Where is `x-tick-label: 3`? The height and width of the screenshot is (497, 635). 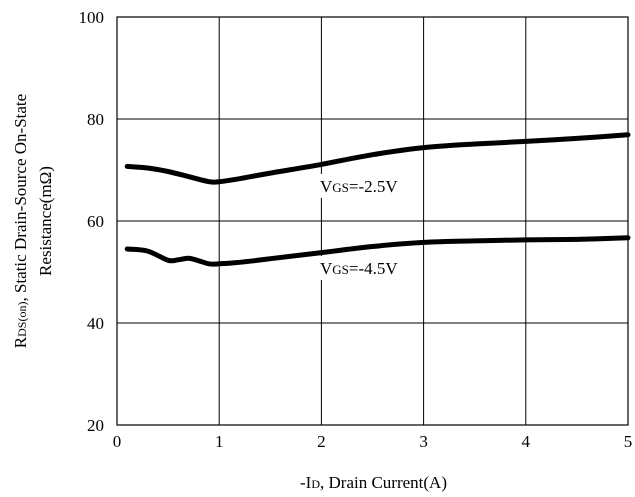
x-tick-label: 3 is located at coordinates (423, 441).